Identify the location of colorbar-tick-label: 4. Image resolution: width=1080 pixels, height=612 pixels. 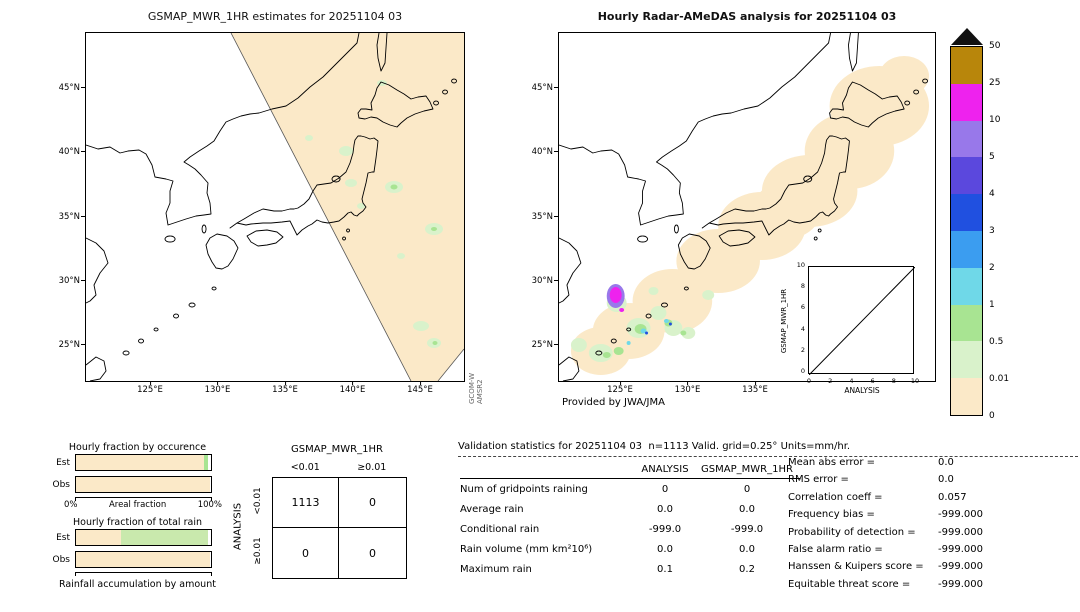
(992, 194).